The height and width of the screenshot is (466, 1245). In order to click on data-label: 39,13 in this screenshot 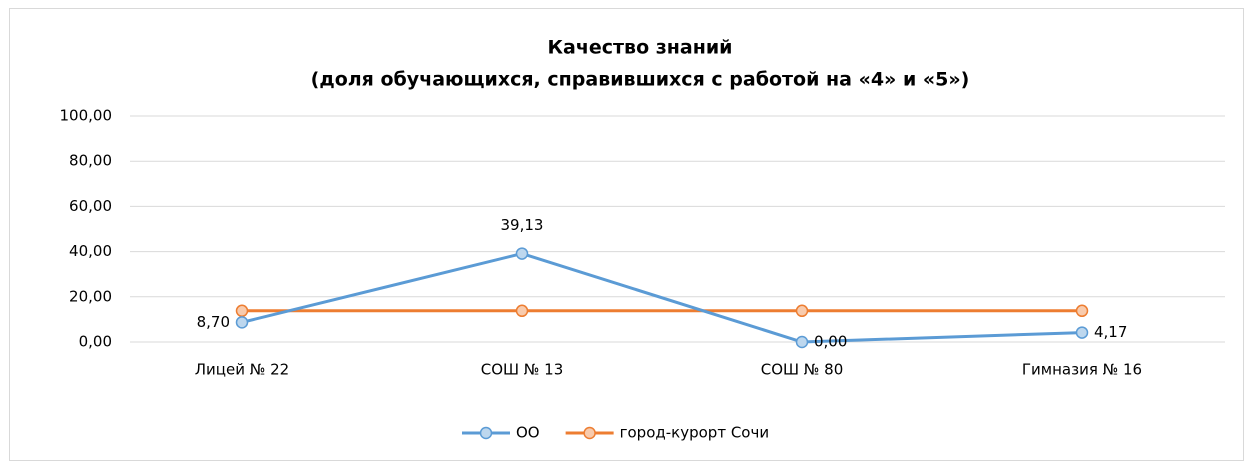, I will do `click(522, 225)`.